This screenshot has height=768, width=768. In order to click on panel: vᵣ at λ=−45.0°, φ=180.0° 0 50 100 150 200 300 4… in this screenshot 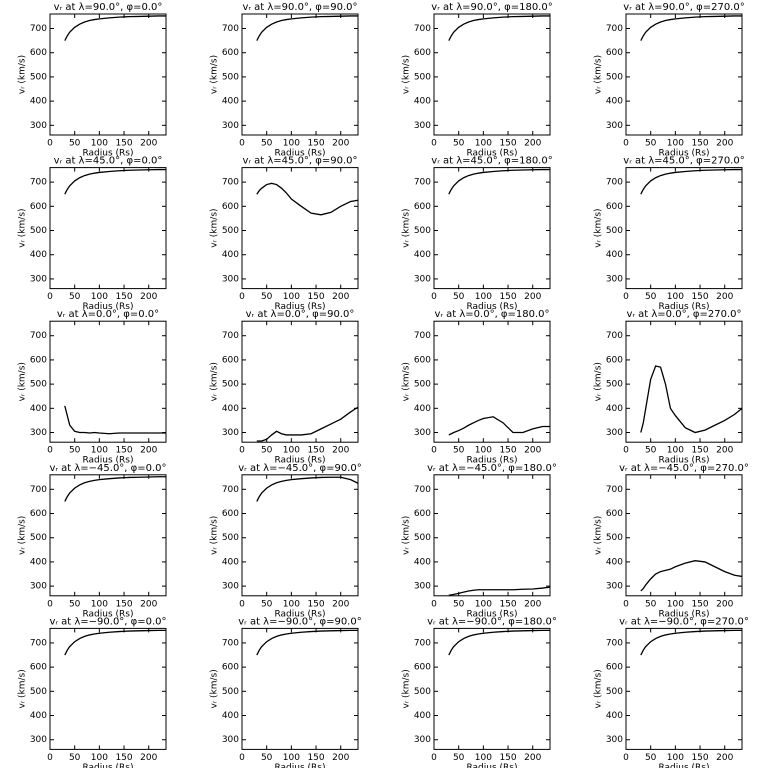, I will do `click(479, 541)`.